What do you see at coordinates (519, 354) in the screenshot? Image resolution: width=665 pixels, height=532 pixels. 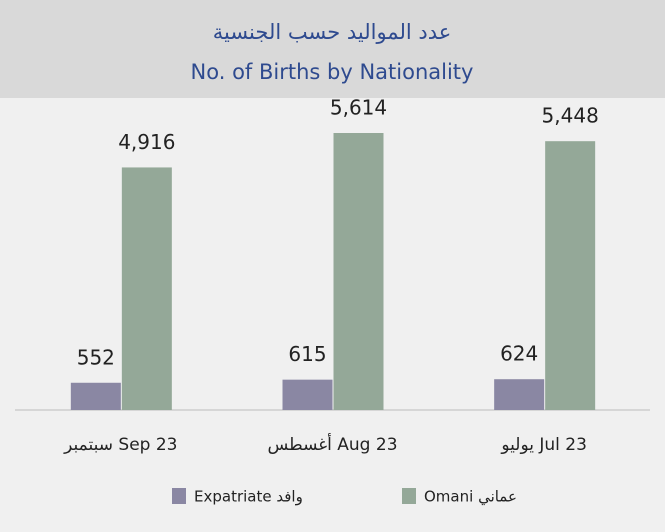 I see `data-label: 624` at bounding box center [519, 354].